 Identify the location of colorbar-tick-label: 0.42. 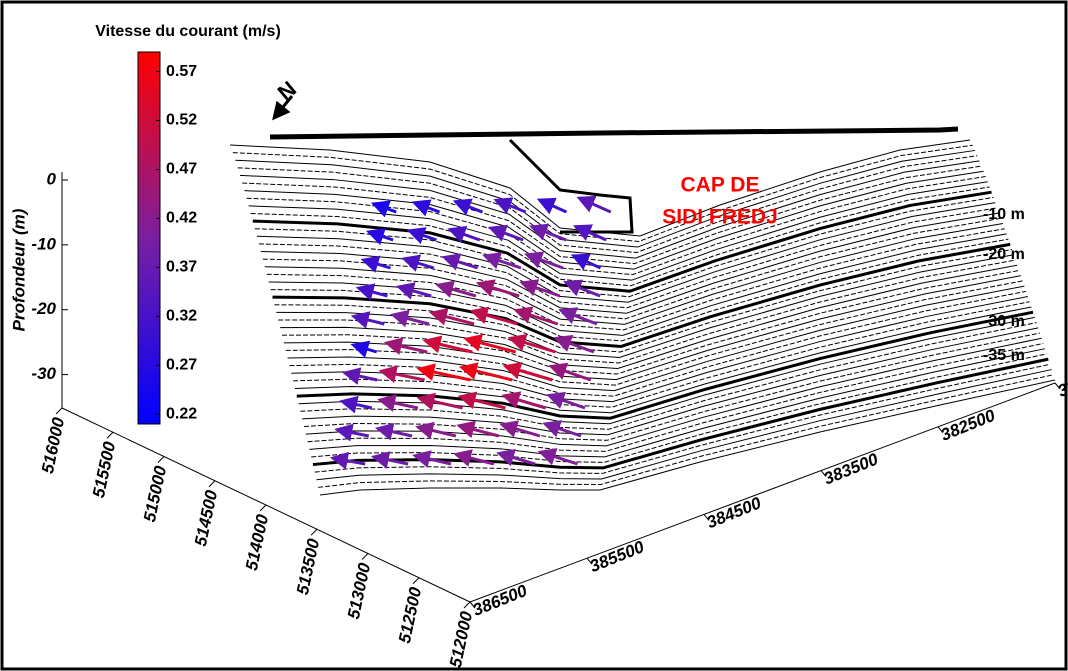
(181, 218).